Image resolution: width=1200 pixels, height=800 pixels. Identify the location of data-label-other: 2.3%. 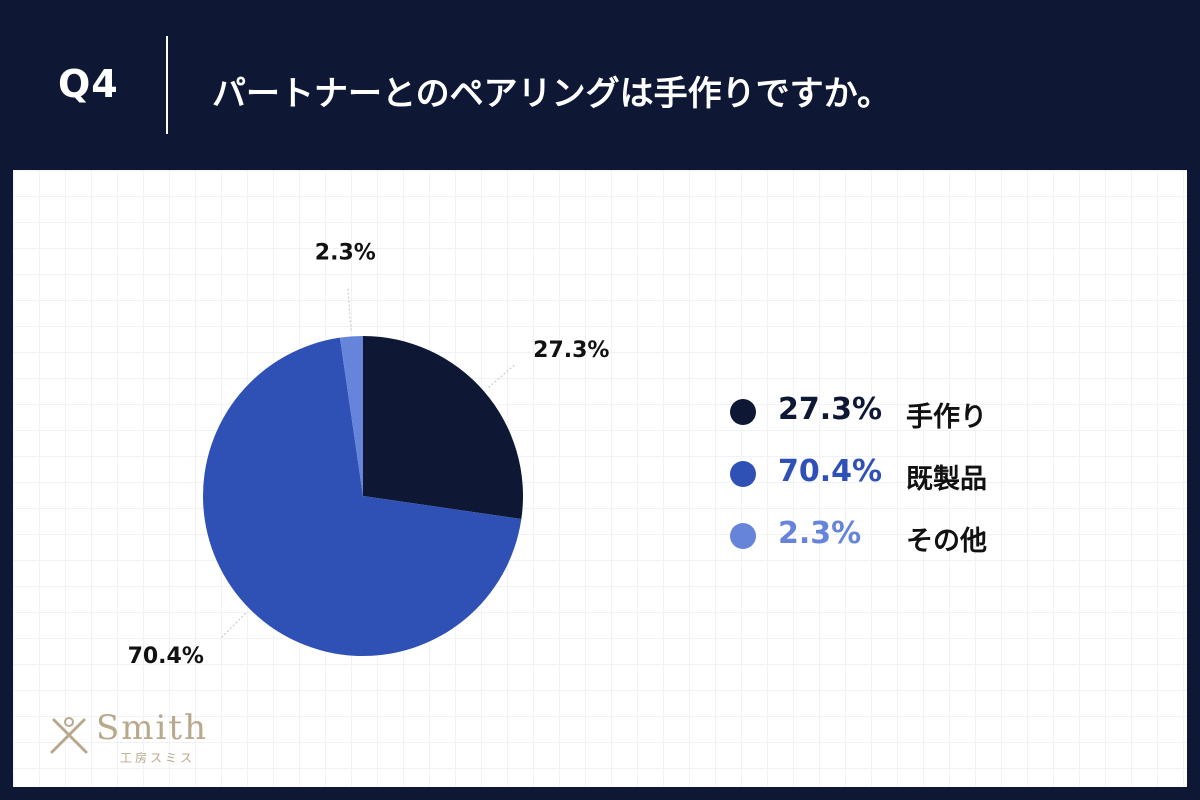
(345, 253).